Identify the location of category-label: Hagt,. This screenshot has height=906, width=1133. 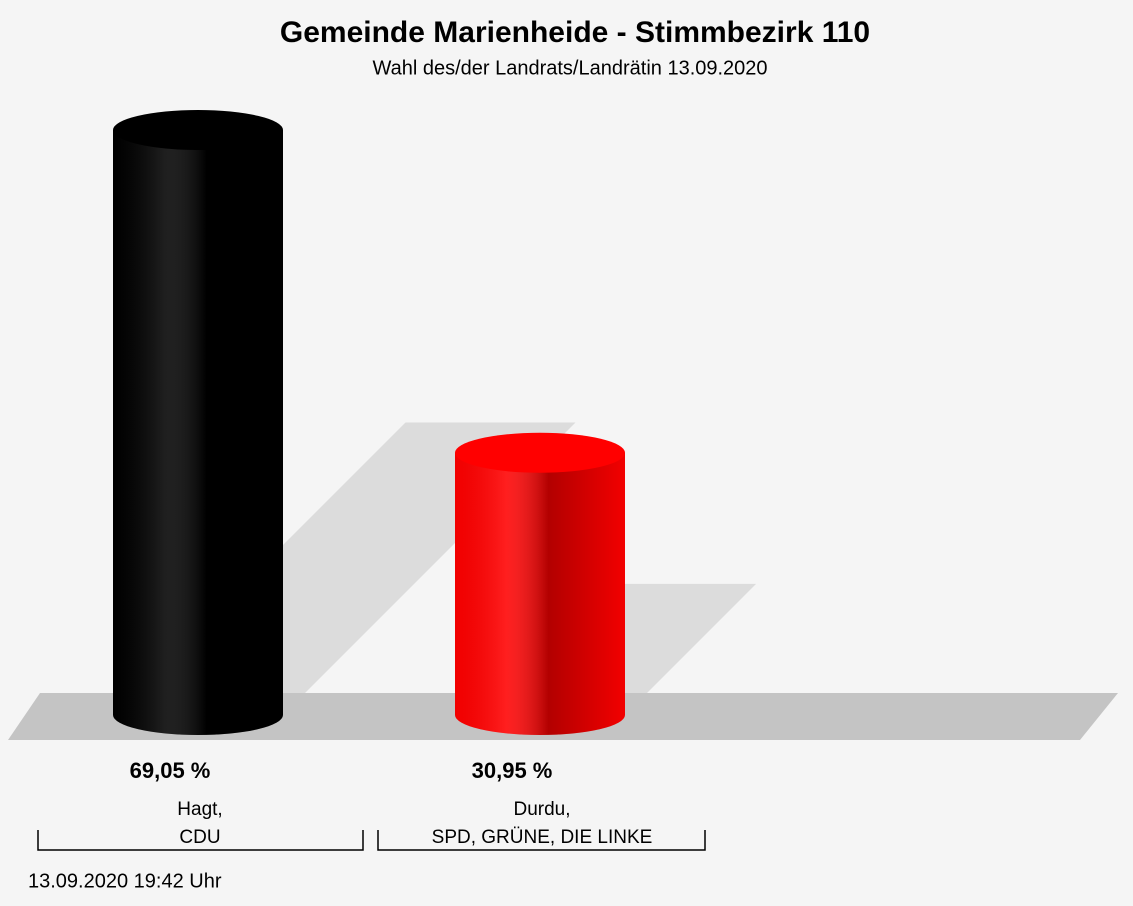
(199, 809).